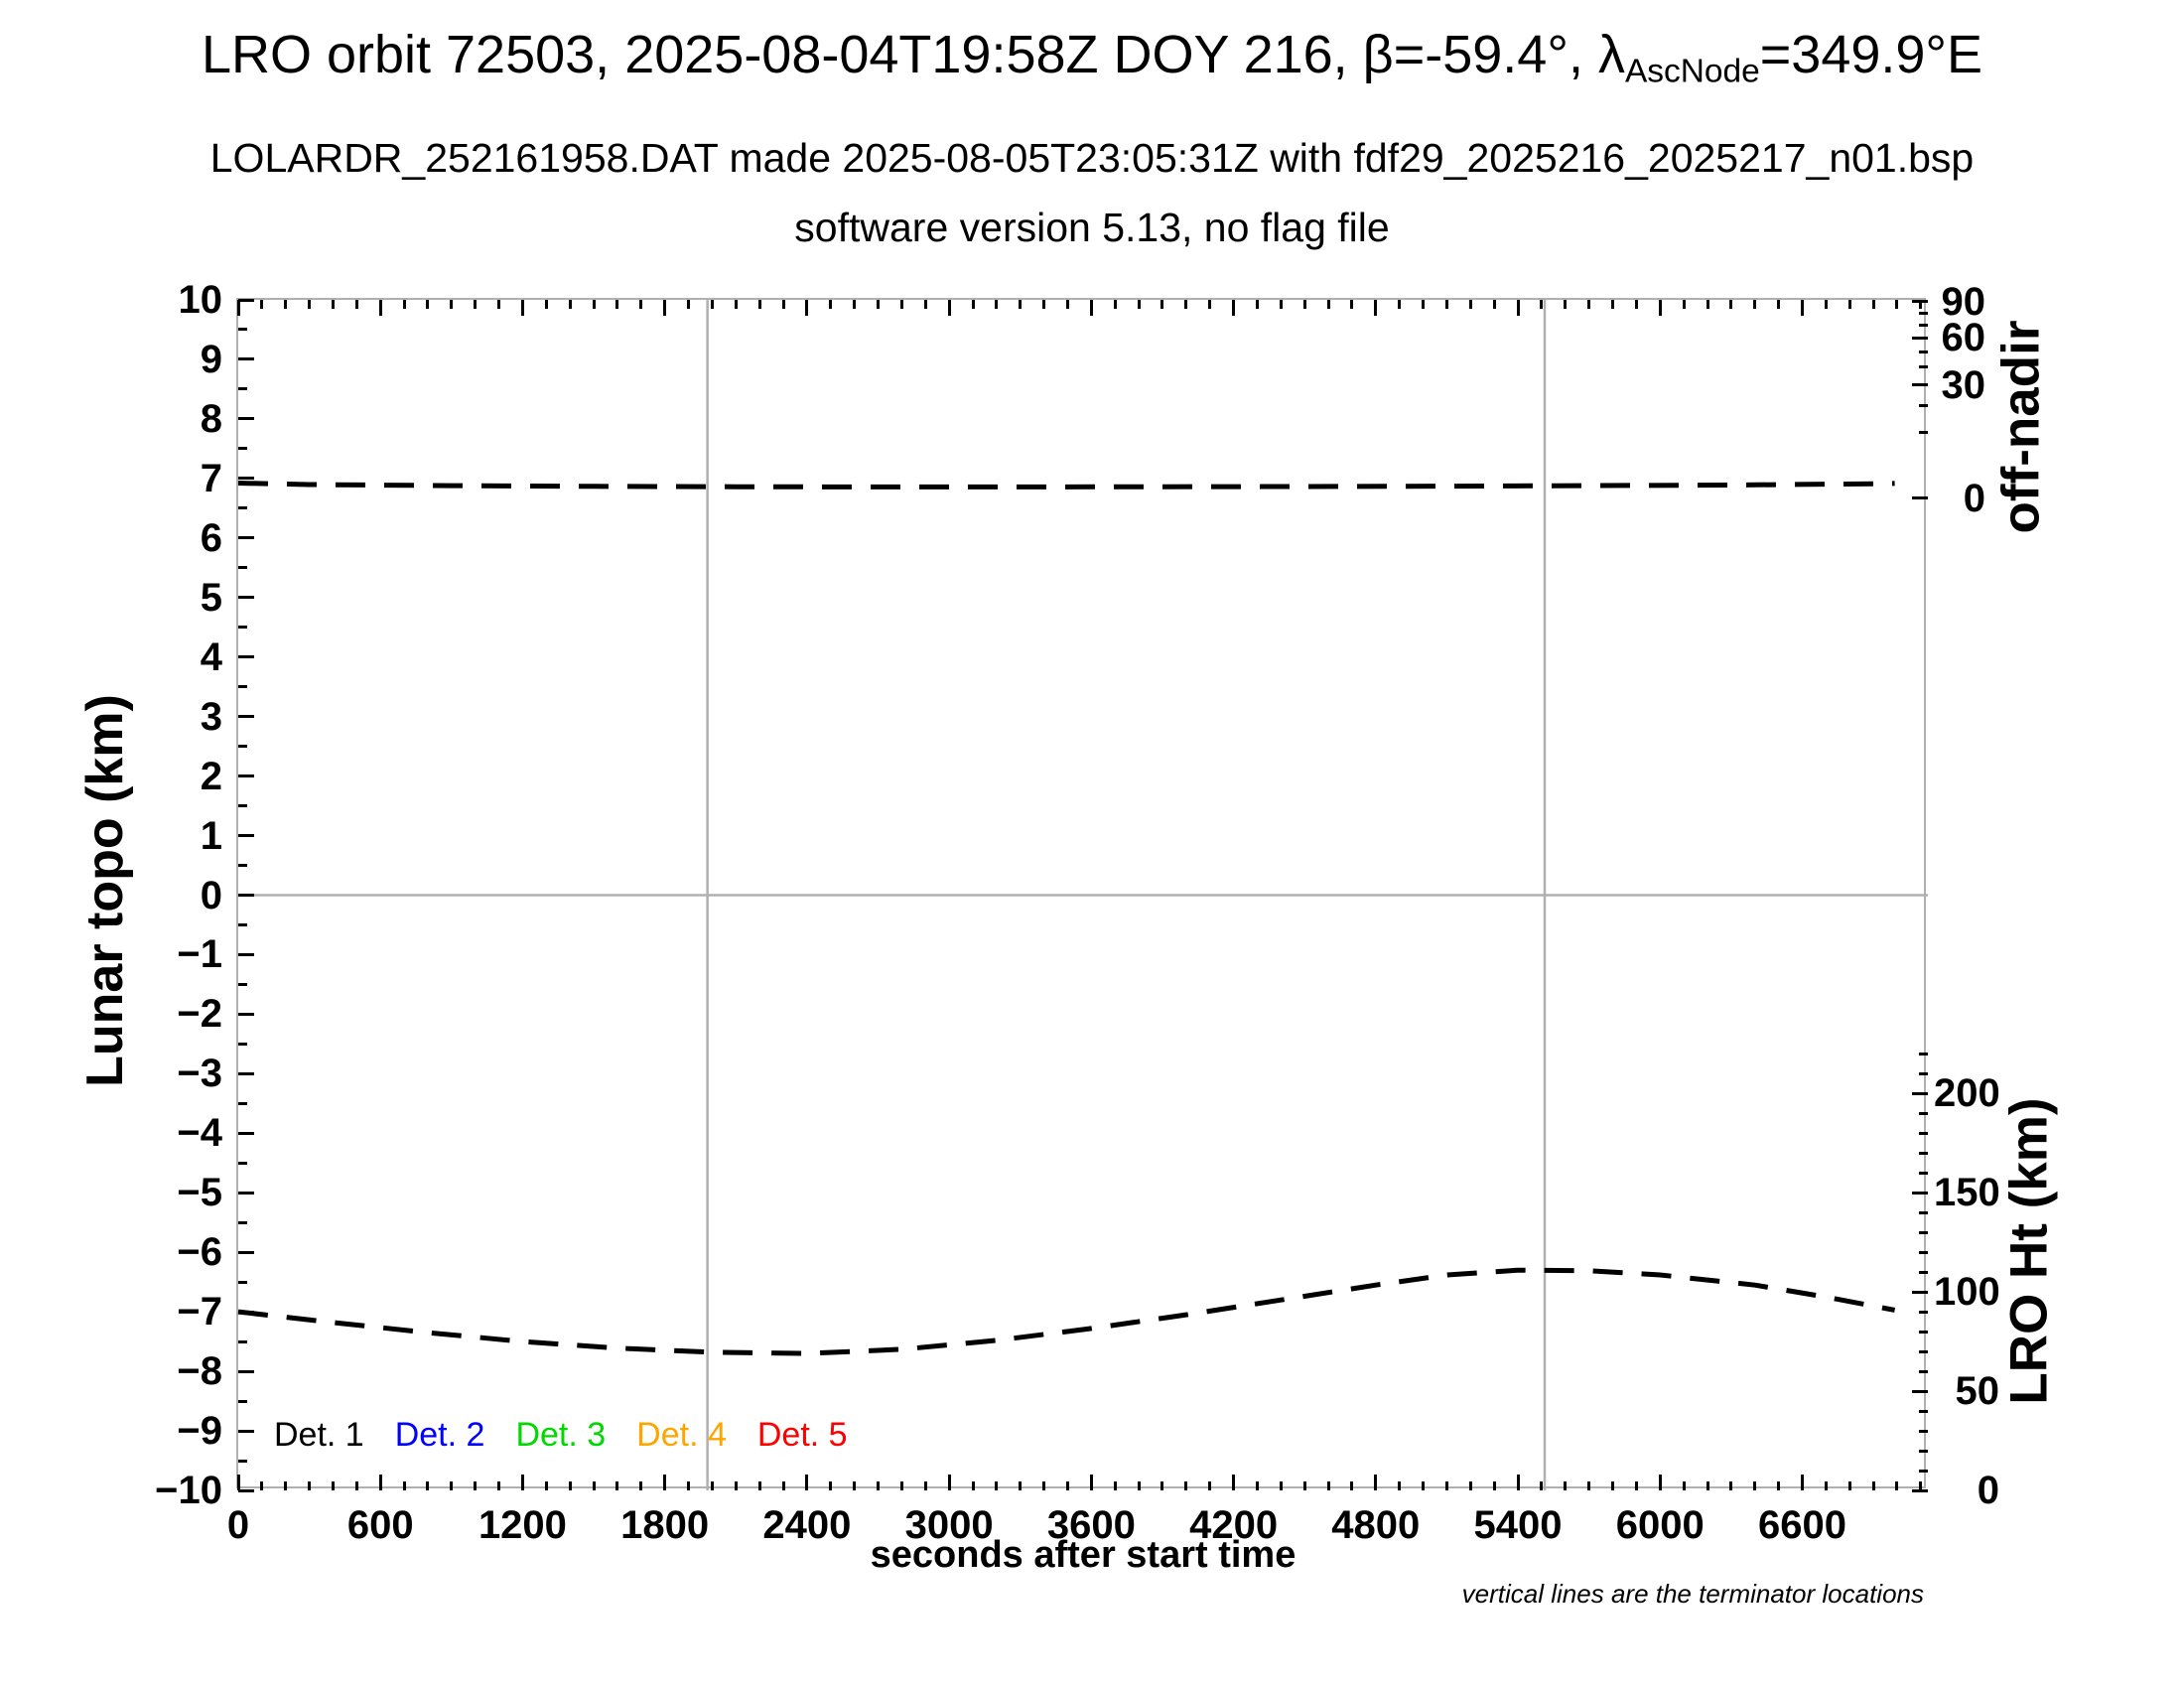  What do you see at coordinates (1920, 498) in the screenshot?
I see `off-nadir-tick` at bounding box center [1920, 498].